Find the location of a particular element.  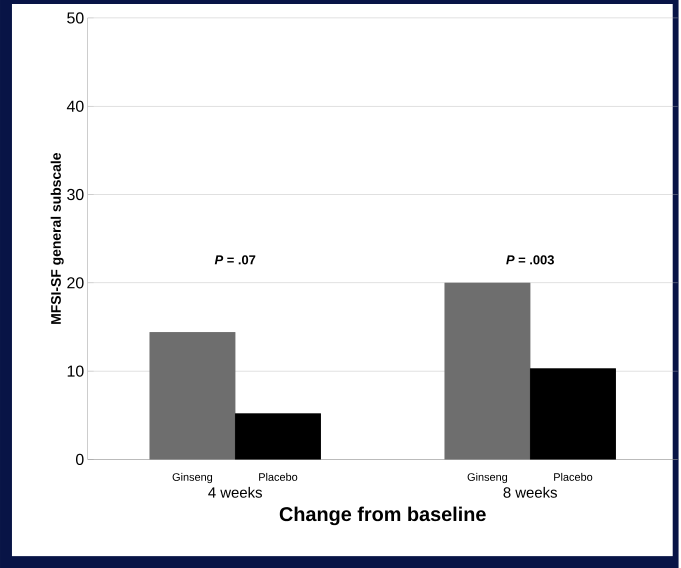

x-tick-label: 8 weeks is located at coordinates (530, 492).